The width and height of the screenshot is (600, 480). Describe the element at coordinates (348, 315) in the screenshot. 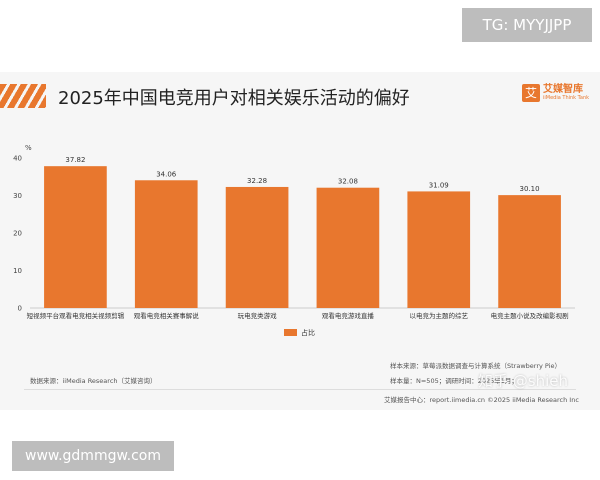

I see `x-category-label: 观看电竞游戏直播` at that location.